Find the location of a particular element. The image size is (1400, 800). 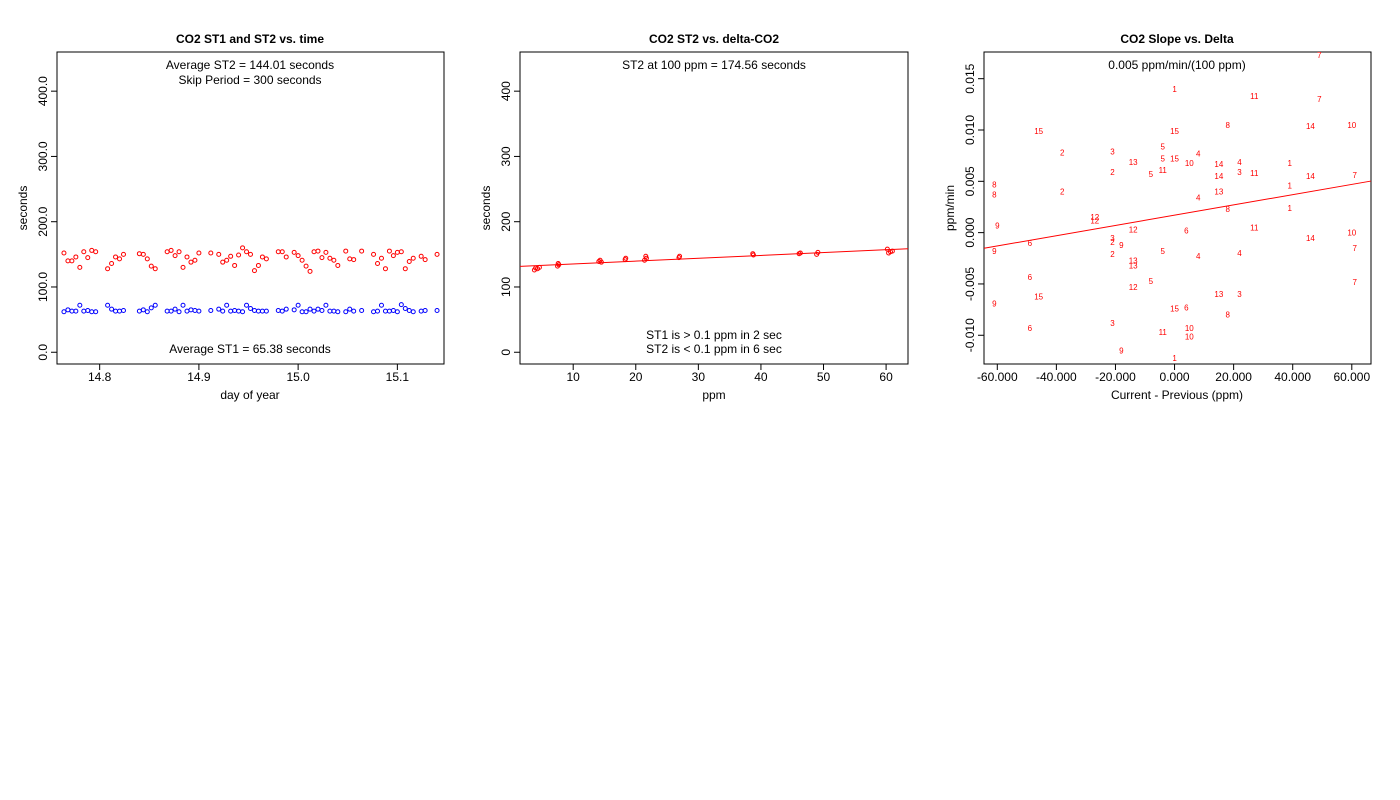

x-tick-label: 15.0 is located at coordinates (298, 377).